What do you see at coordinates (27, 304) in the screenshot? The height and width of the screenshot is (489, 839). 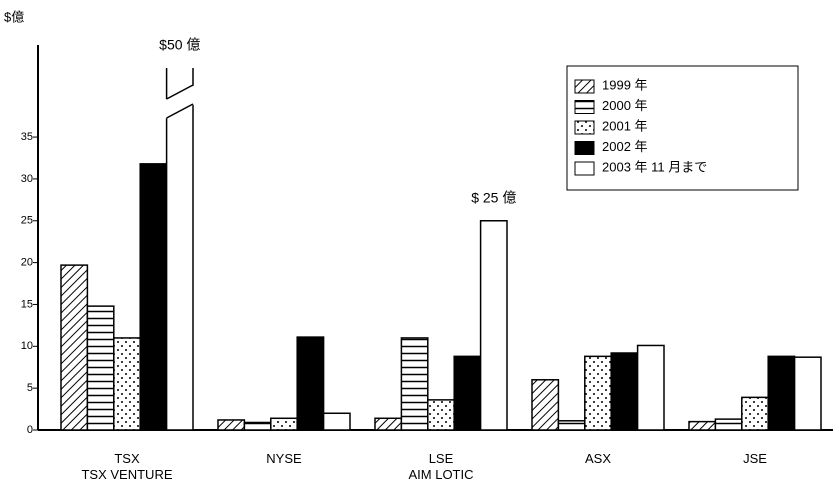 I see `y-tick-label: 15` at bounding box center [27, 304].